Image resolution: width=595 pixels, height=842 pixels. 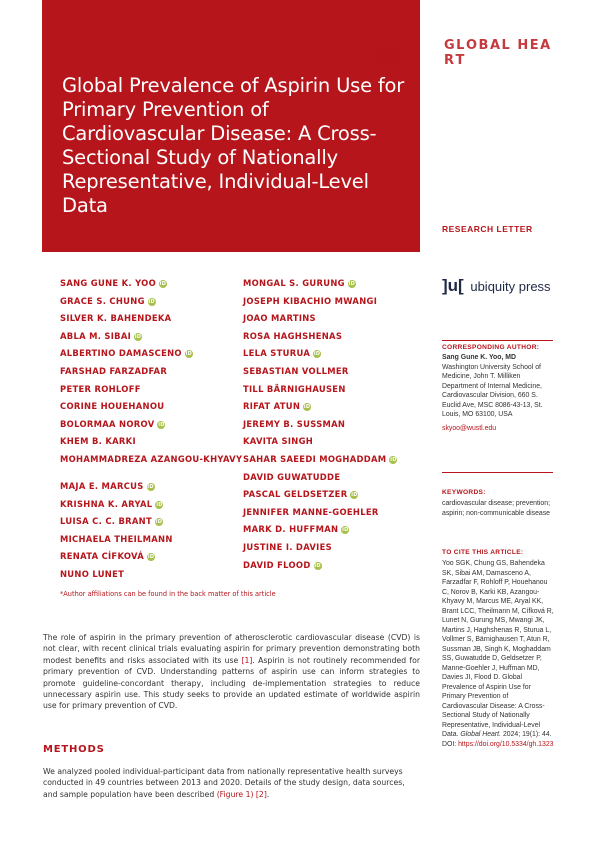 What do you see at coordinates (535, 45) in the screenshot?
I see `brand-letter: E` at bounding box center [535, 45].